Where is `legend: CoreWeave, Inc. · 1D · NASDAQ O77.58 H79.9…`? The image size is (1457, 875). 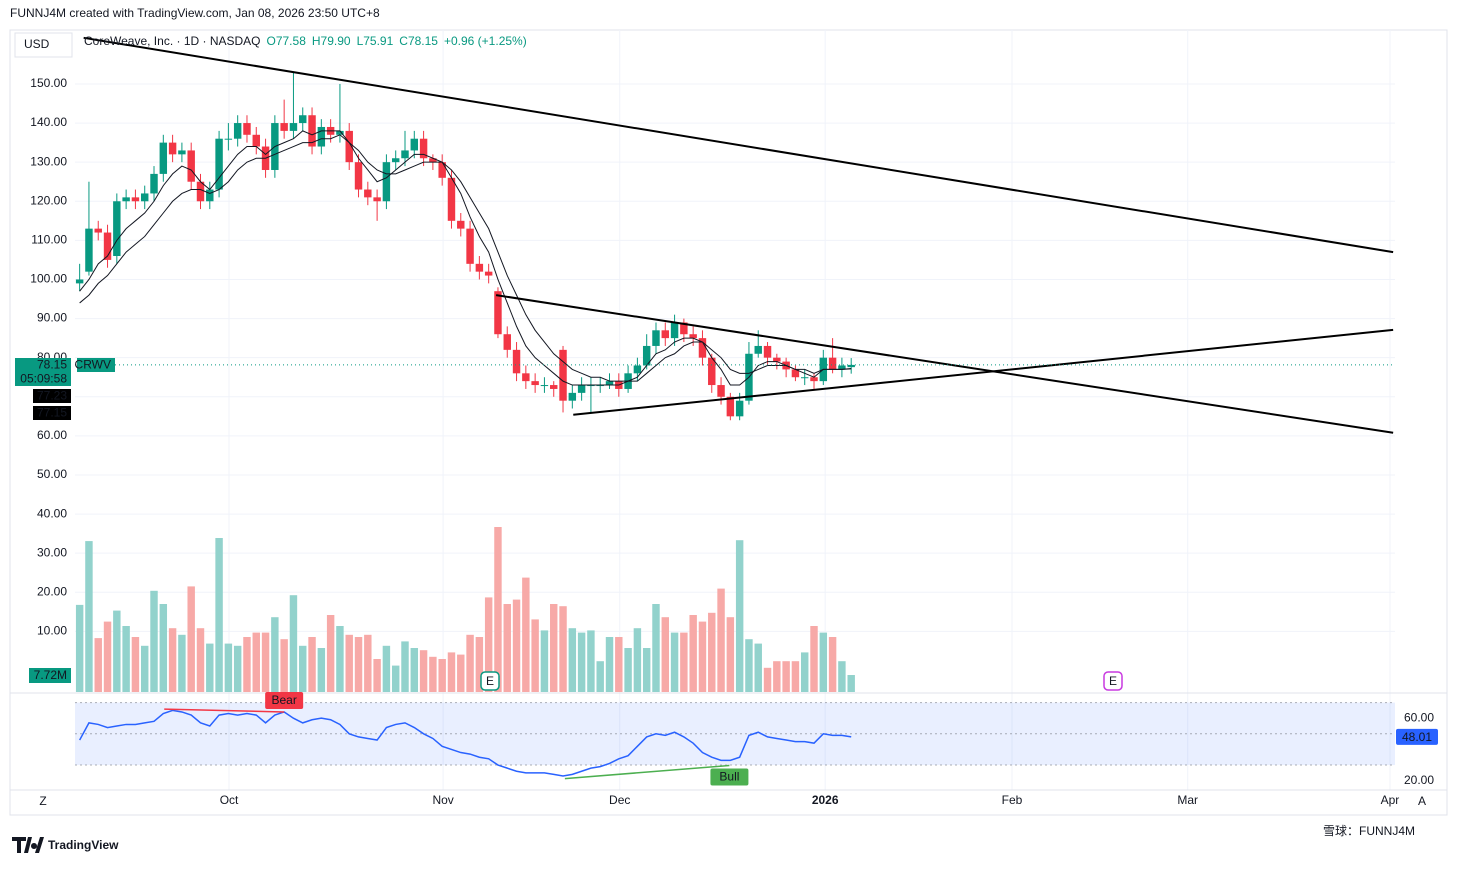
legend: CoreWeave, Inc. · 1D · NASDAQ O77.58 H79.9… is located at coordinates (305, 41).